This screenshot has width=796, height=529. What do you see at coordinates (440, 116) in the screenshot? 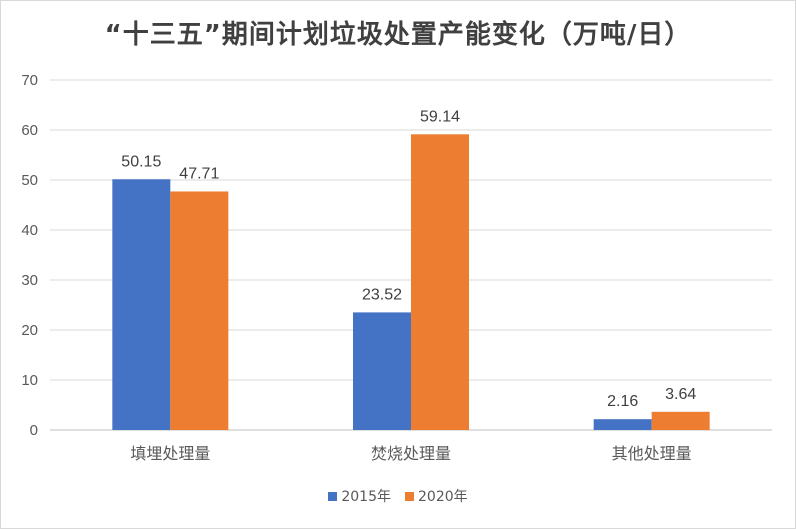
I see `data-label: 59.14` at bounding box center [440, 116].